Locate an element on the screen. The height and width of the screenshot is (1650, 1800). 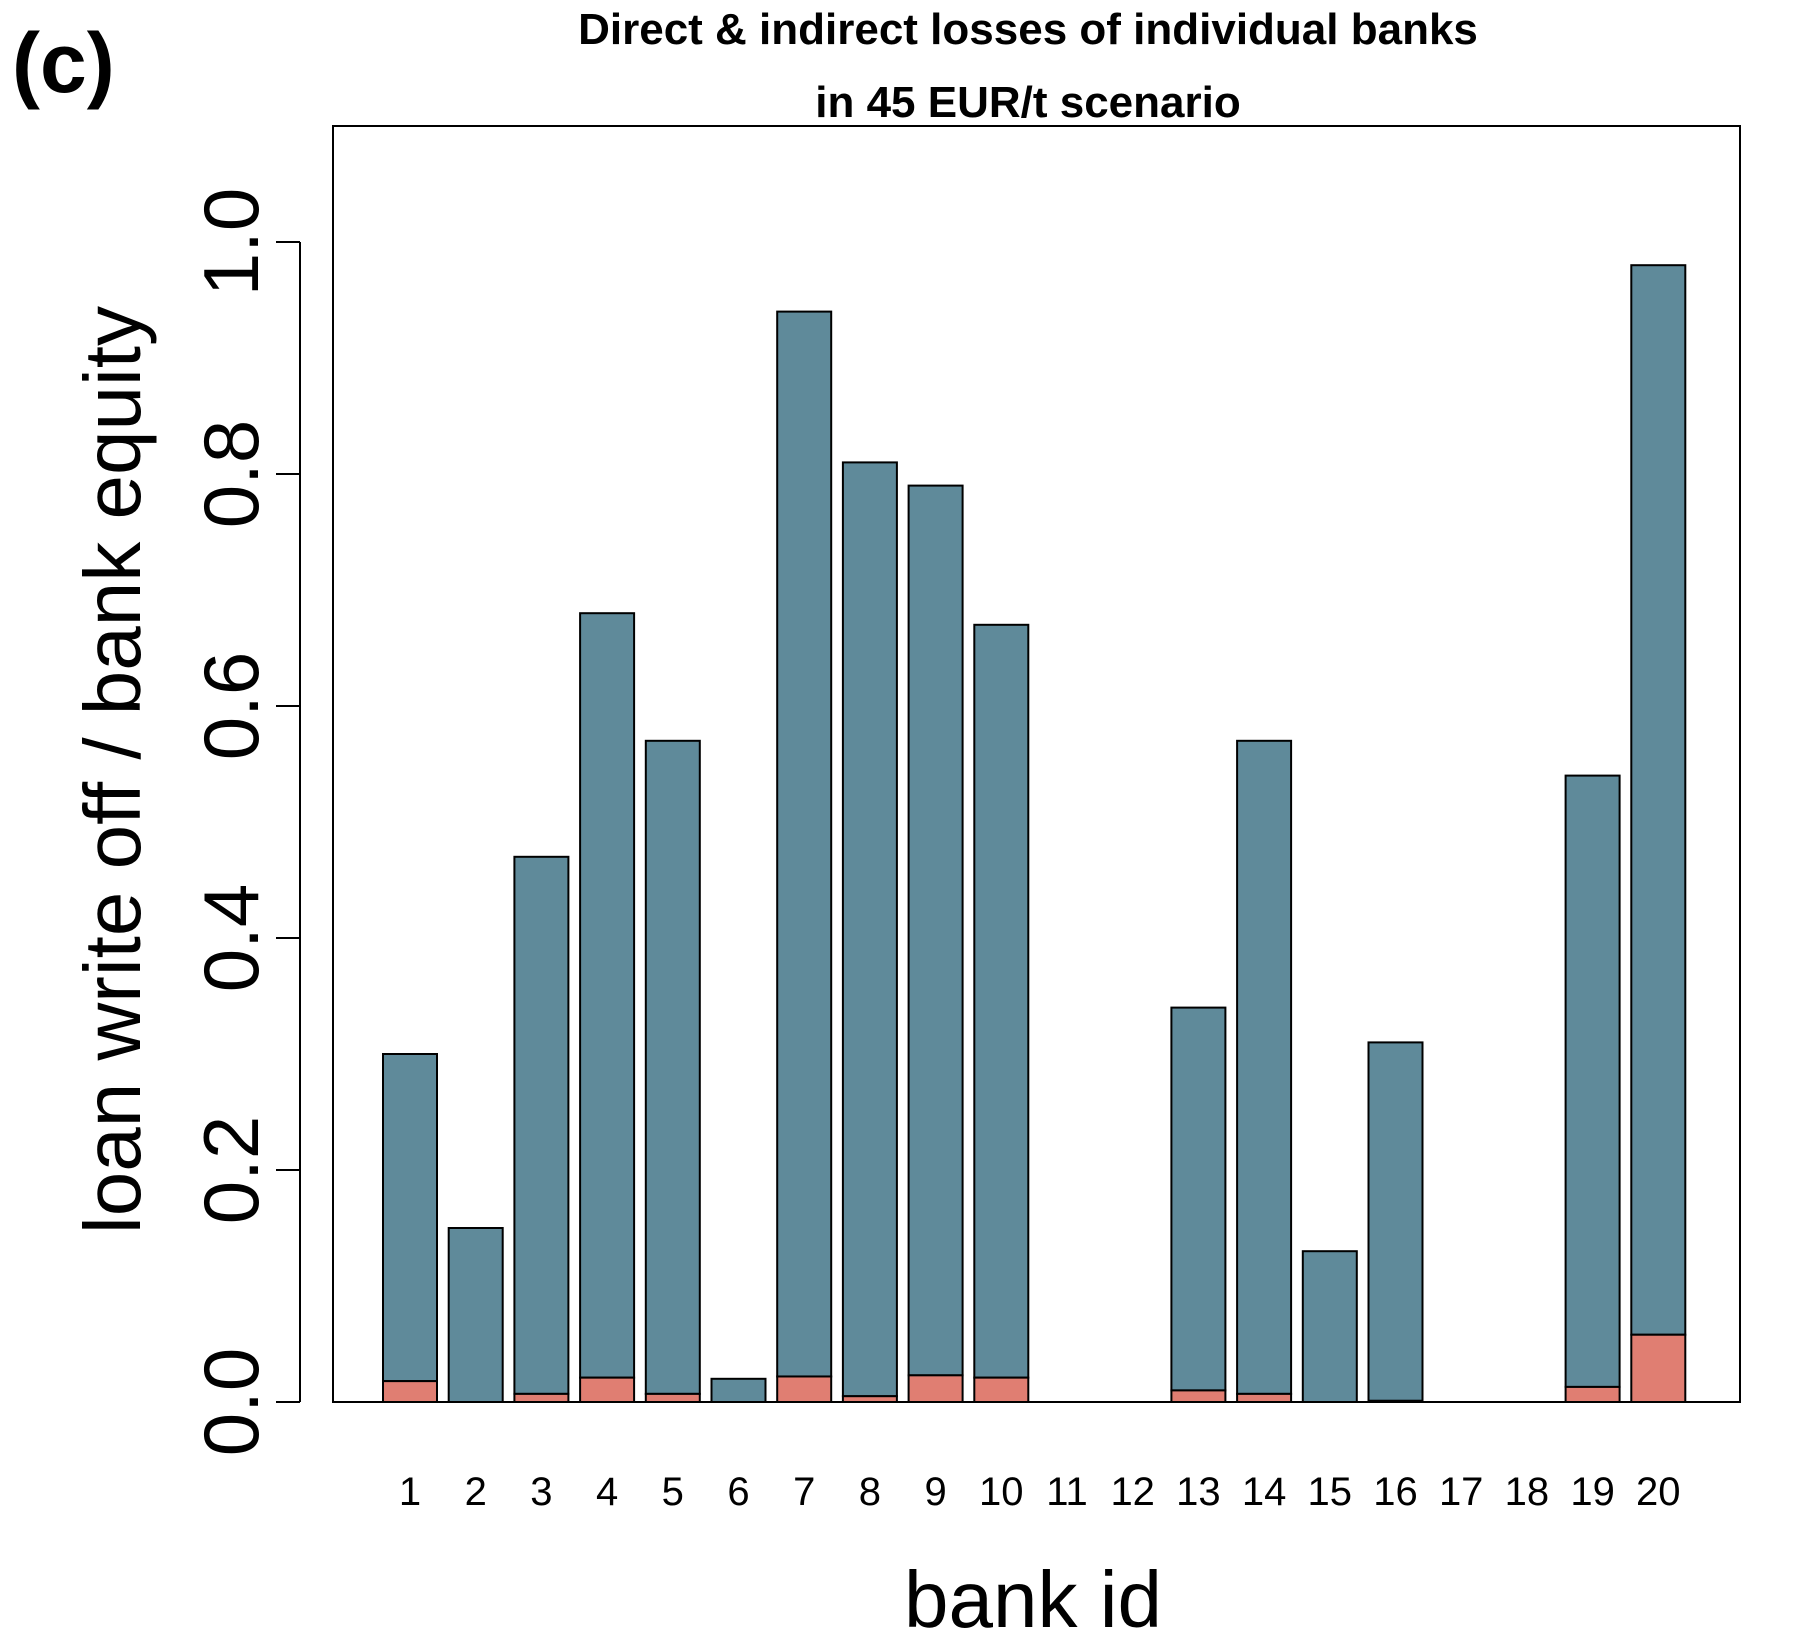
y-axis-label: loan write off / bank equity is located at coordinates (112, 770).